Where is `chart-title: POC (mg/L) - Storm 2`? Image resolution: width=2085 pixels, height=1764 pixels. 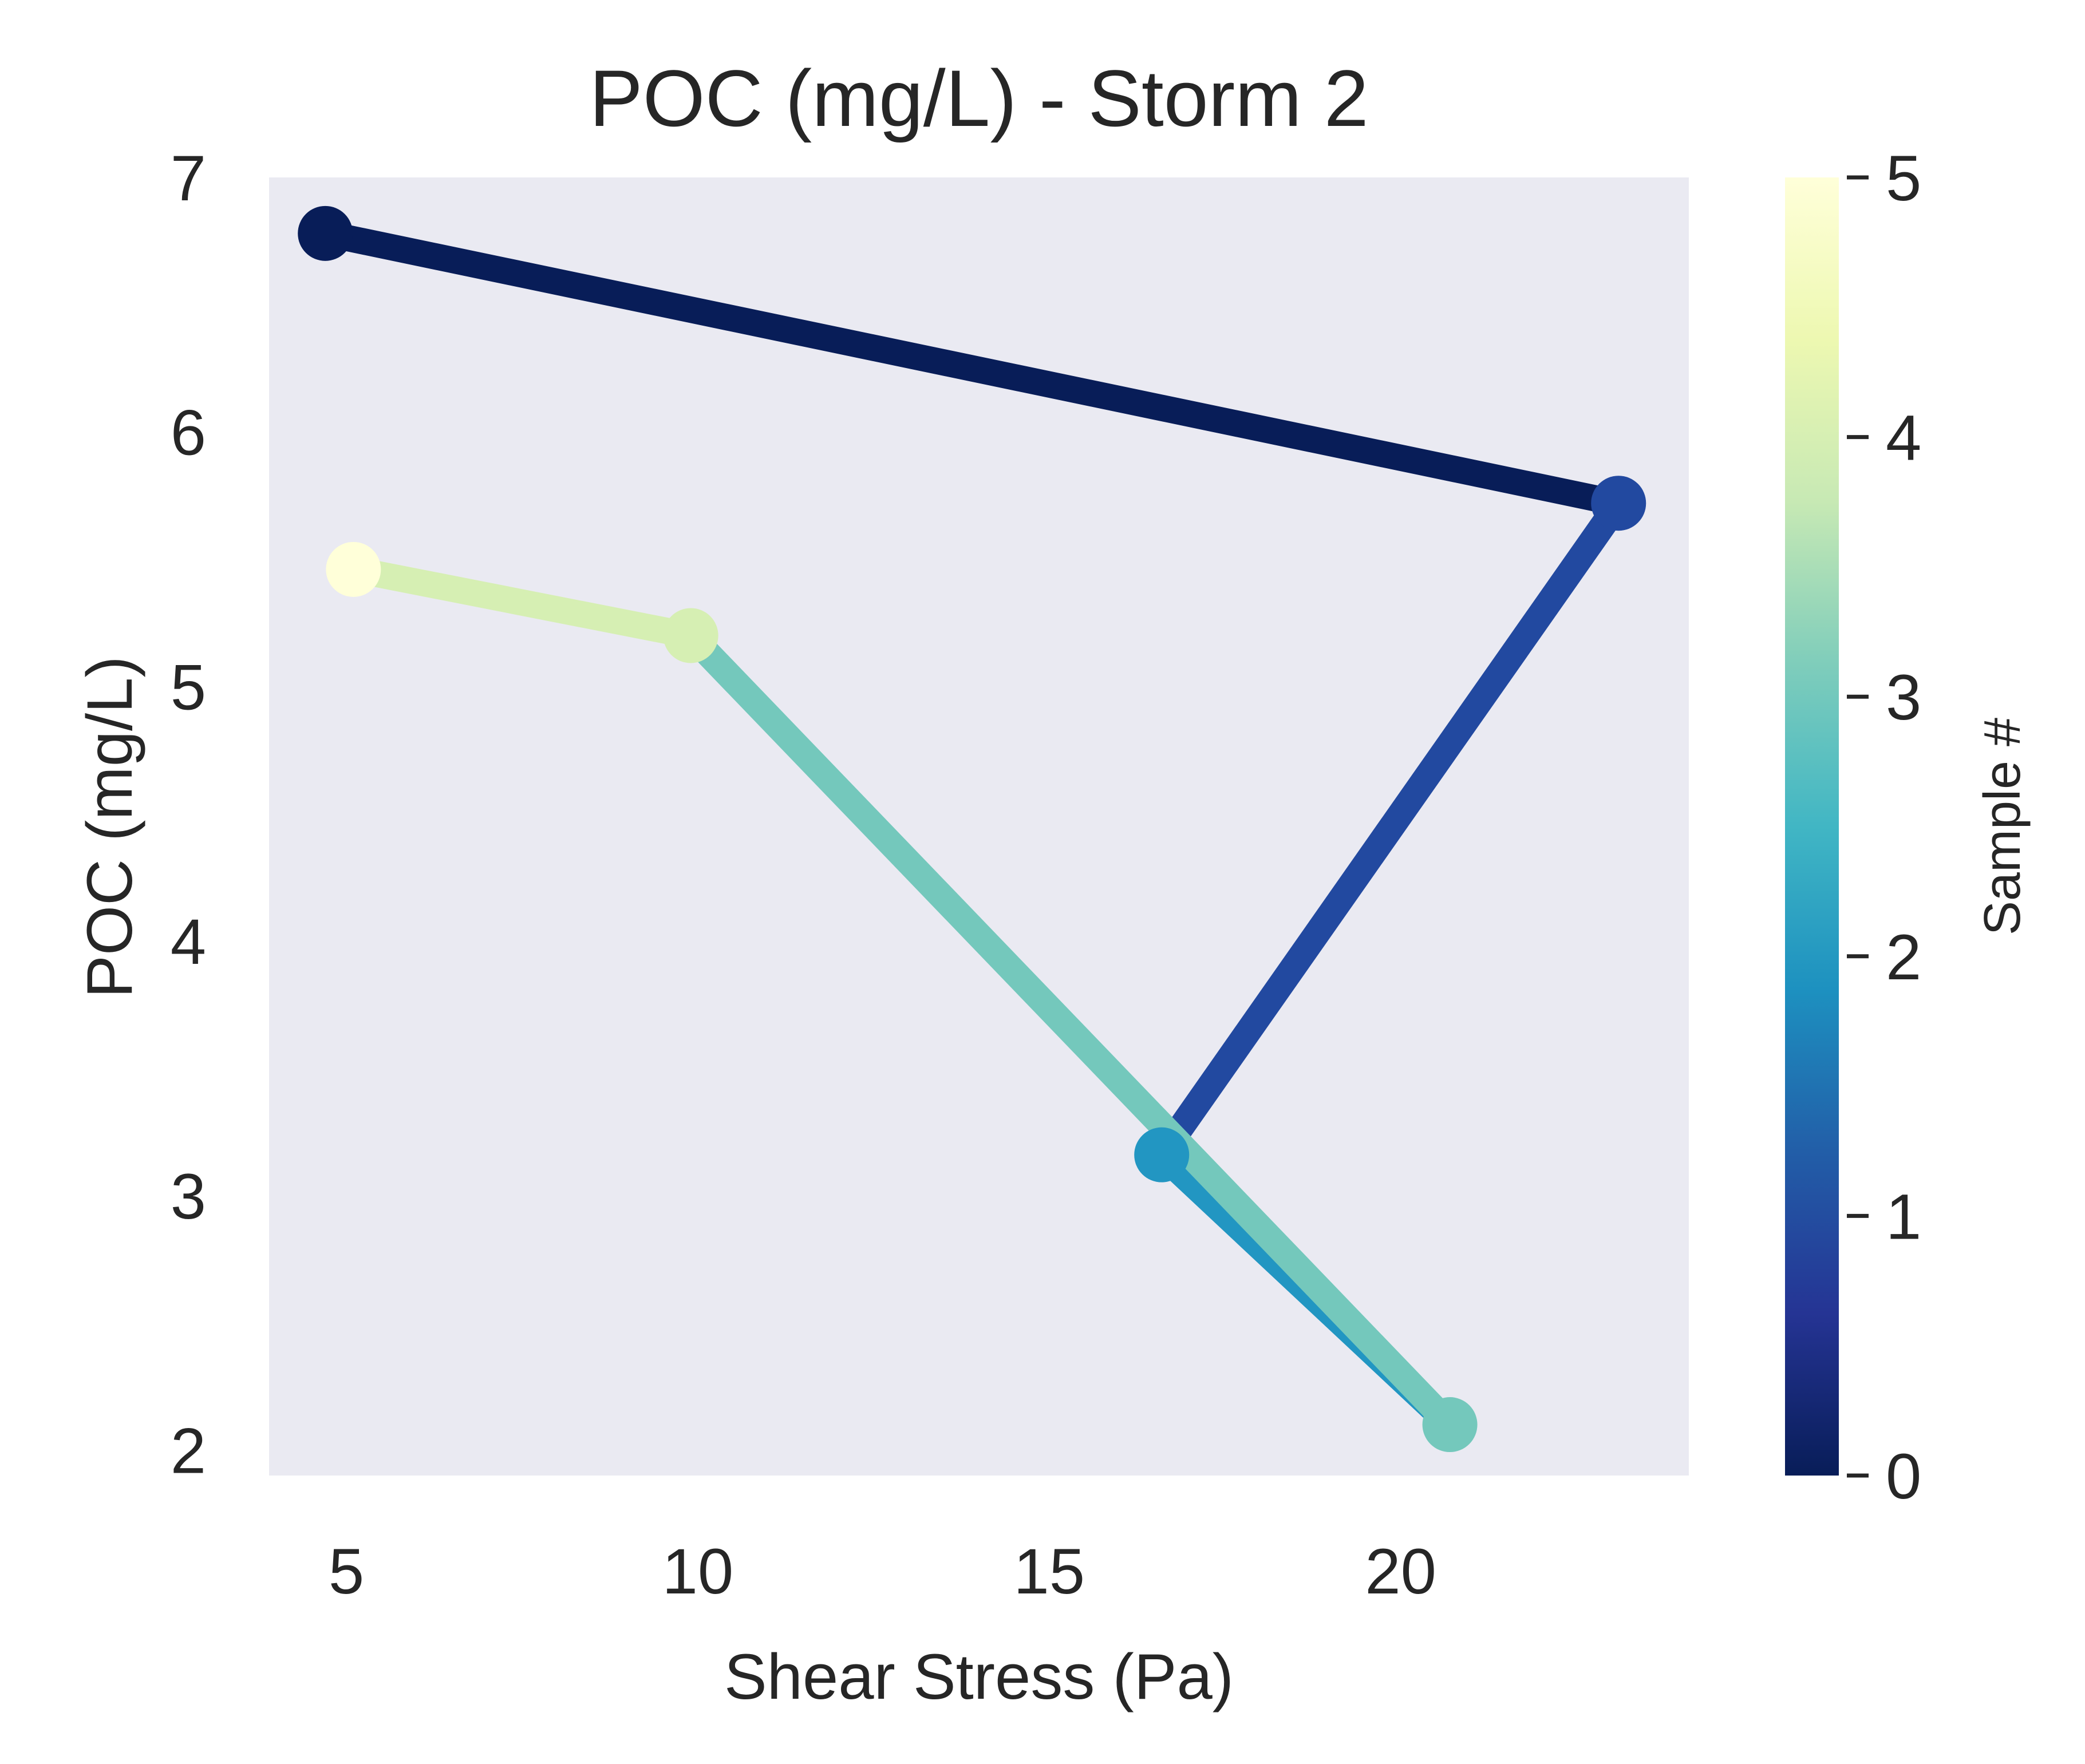
chart-title: POC (mg/L) - Storm 2 is located at coordinates (978, 98).